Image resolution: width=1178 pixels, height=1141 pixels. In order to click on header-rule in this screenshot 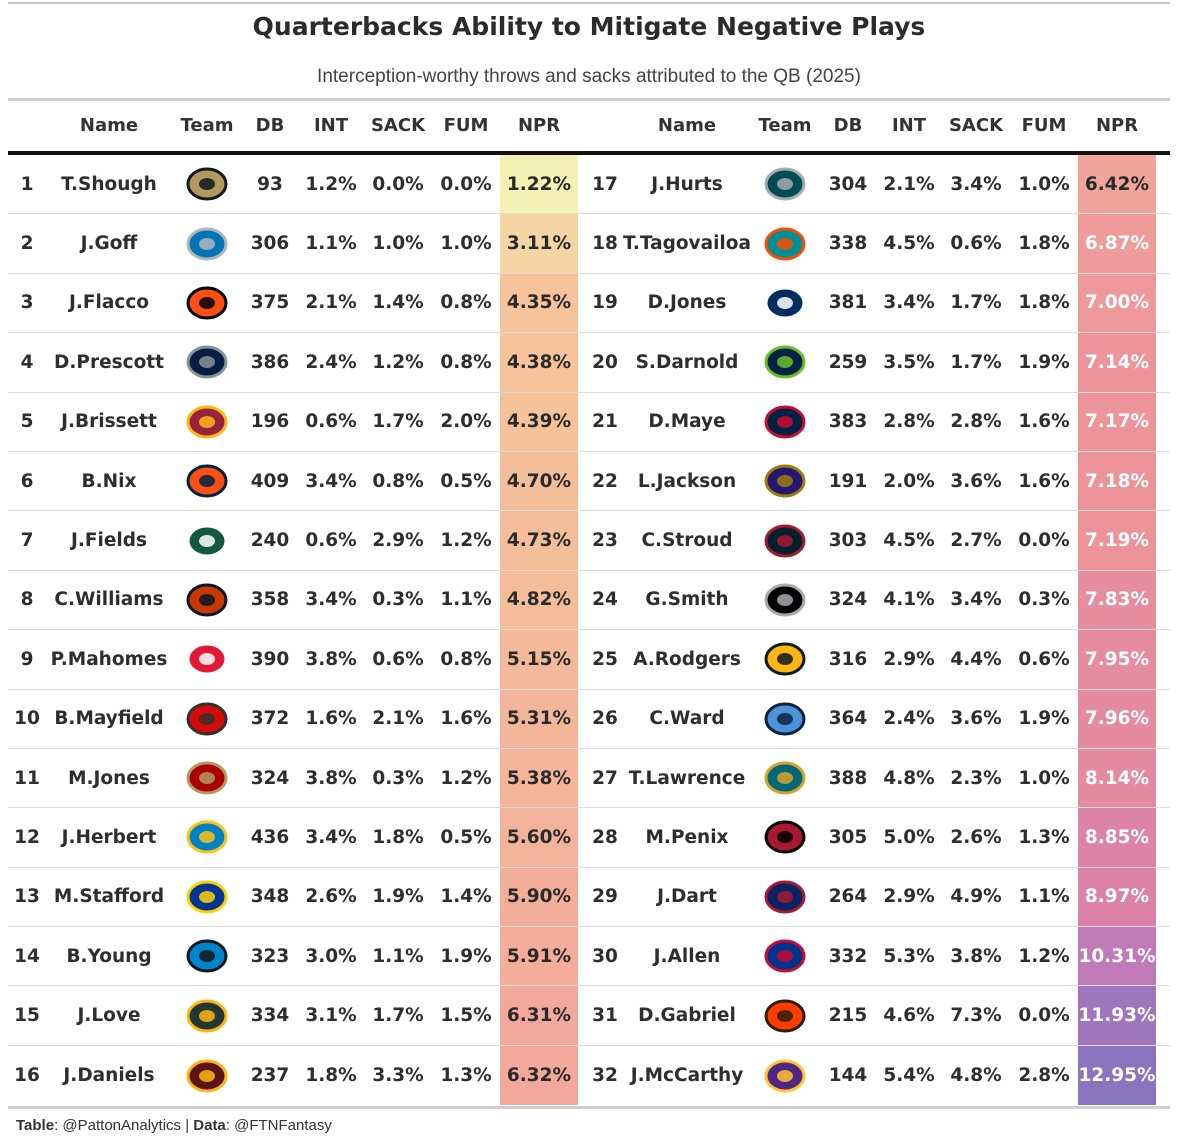, I will do `click(589, 153)`.